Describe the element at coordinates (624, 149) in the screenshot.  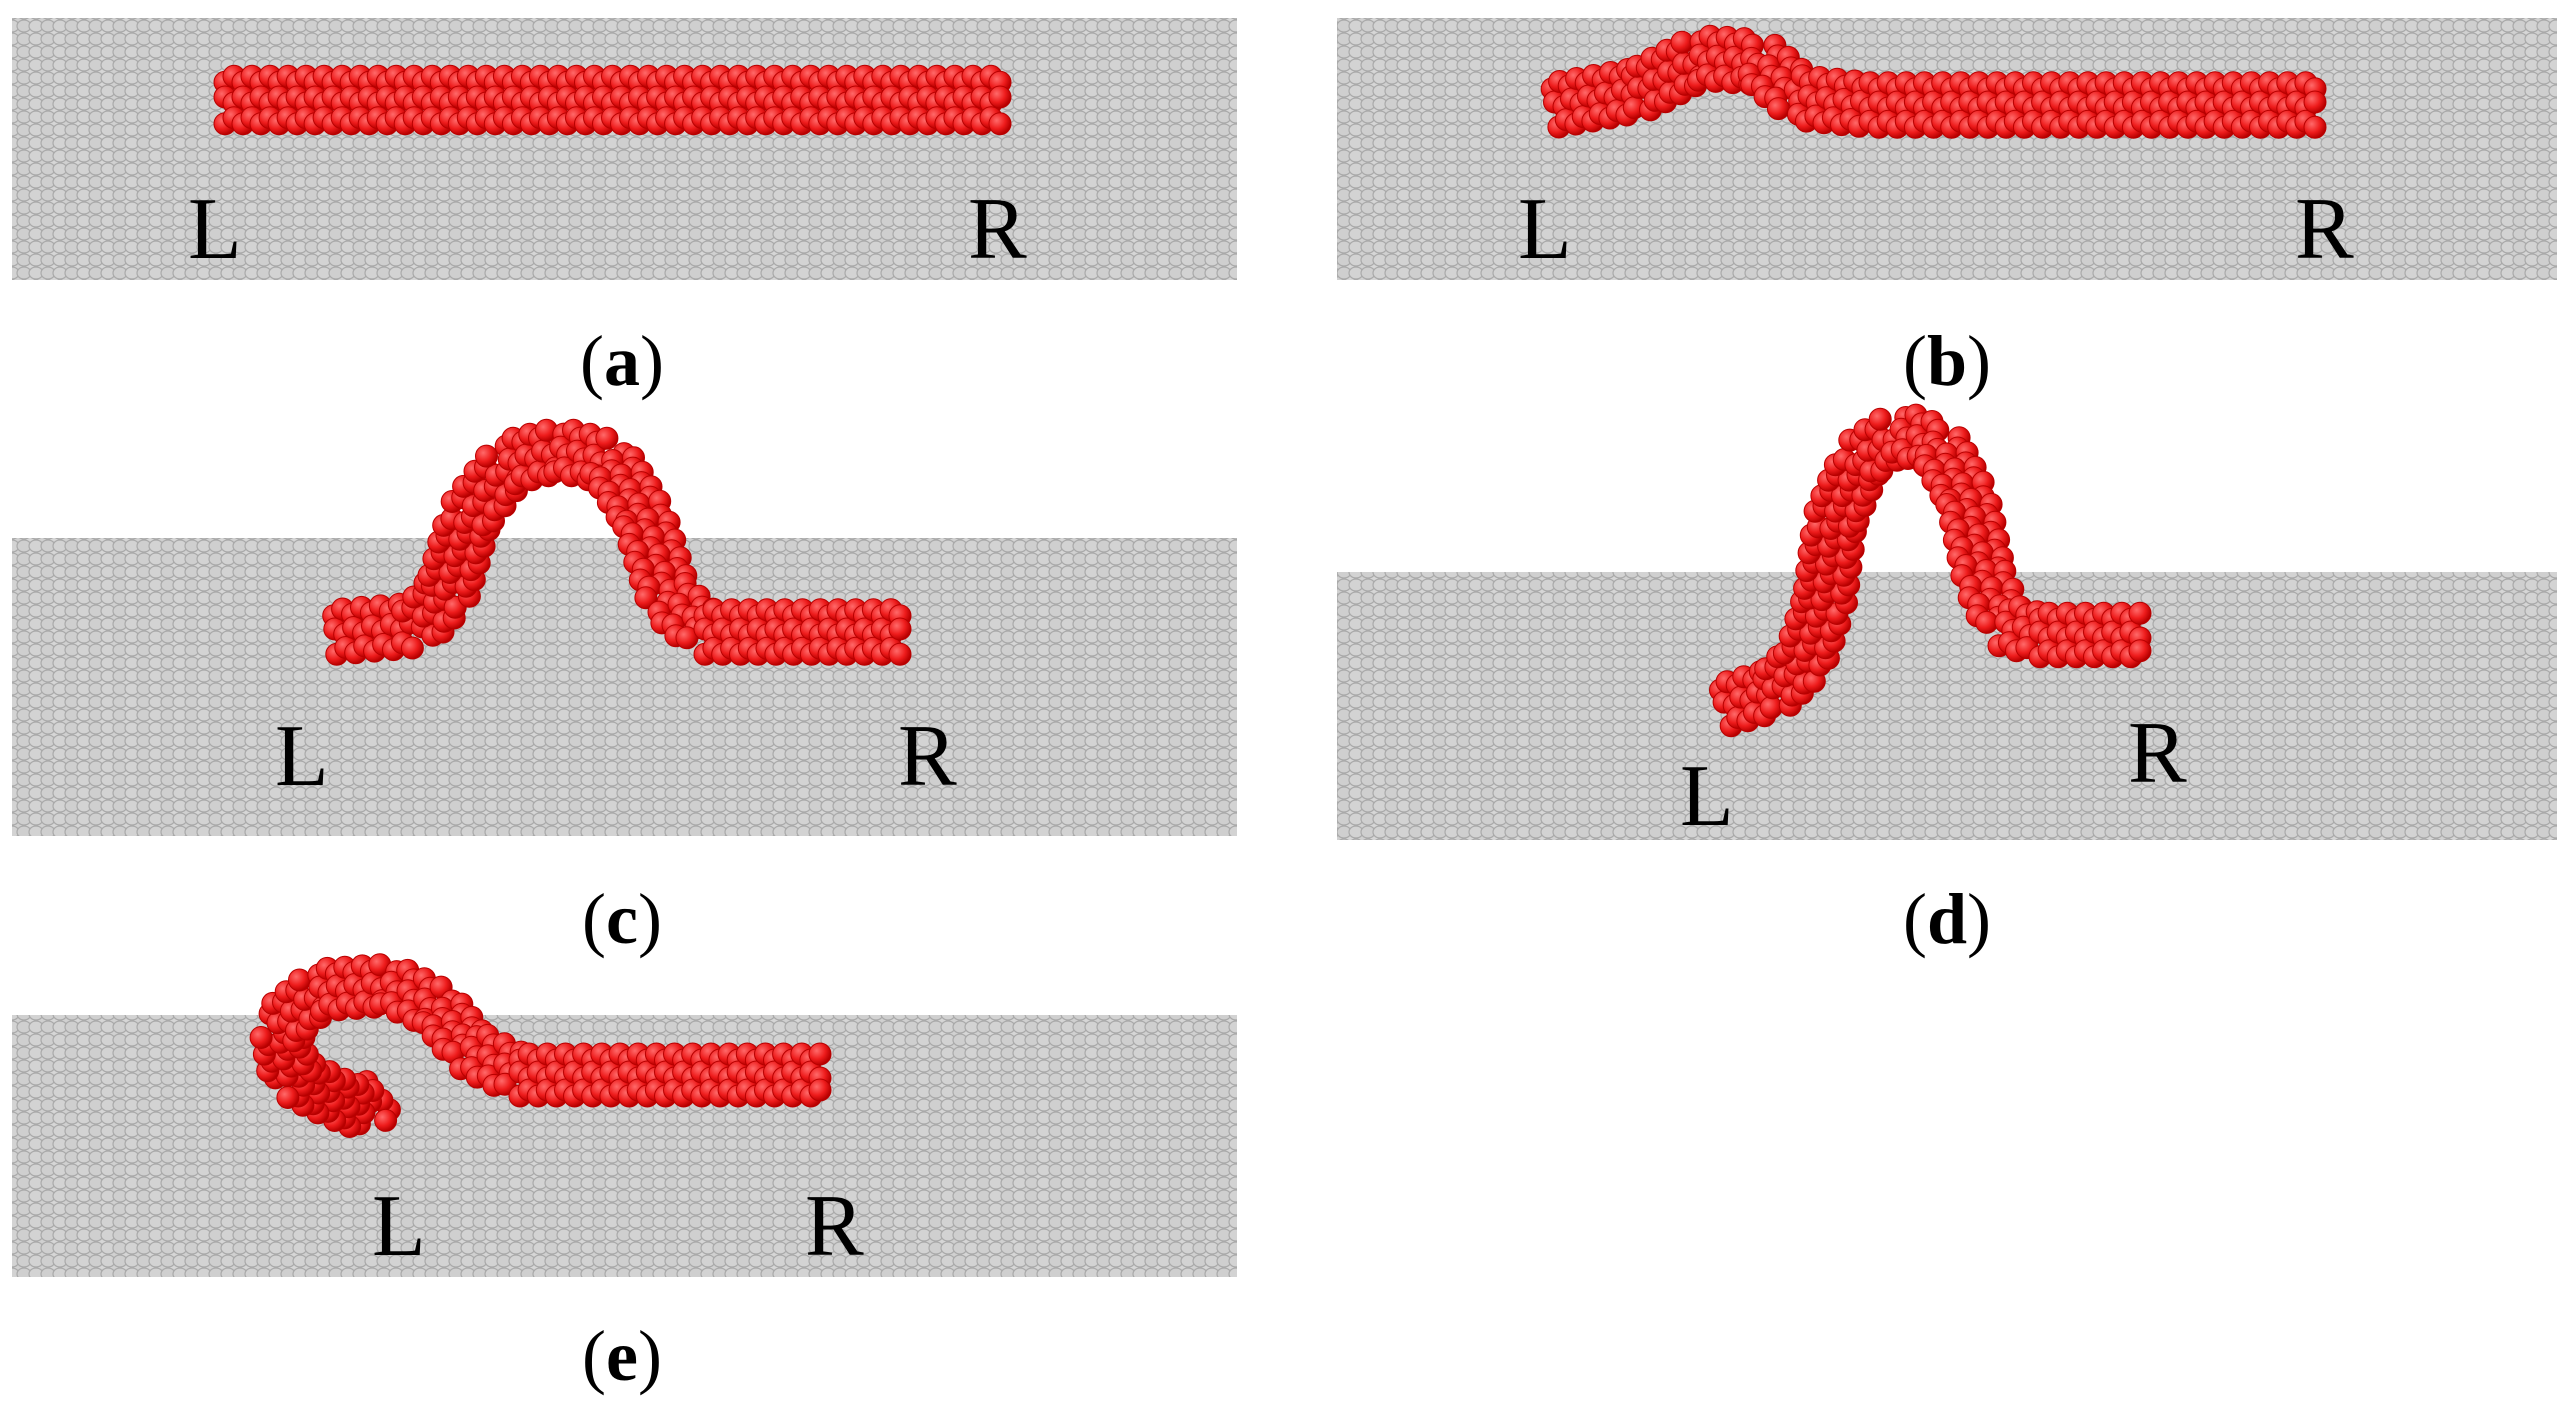
I see `substrate-slab-a` at that location.